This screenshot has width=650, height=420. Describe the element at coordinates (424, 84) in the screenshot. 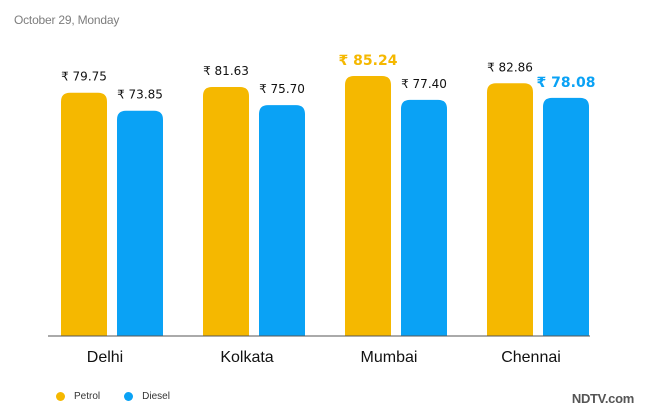

I see `value-label-diesel-mumbai: ₹ 77.40` at that location.